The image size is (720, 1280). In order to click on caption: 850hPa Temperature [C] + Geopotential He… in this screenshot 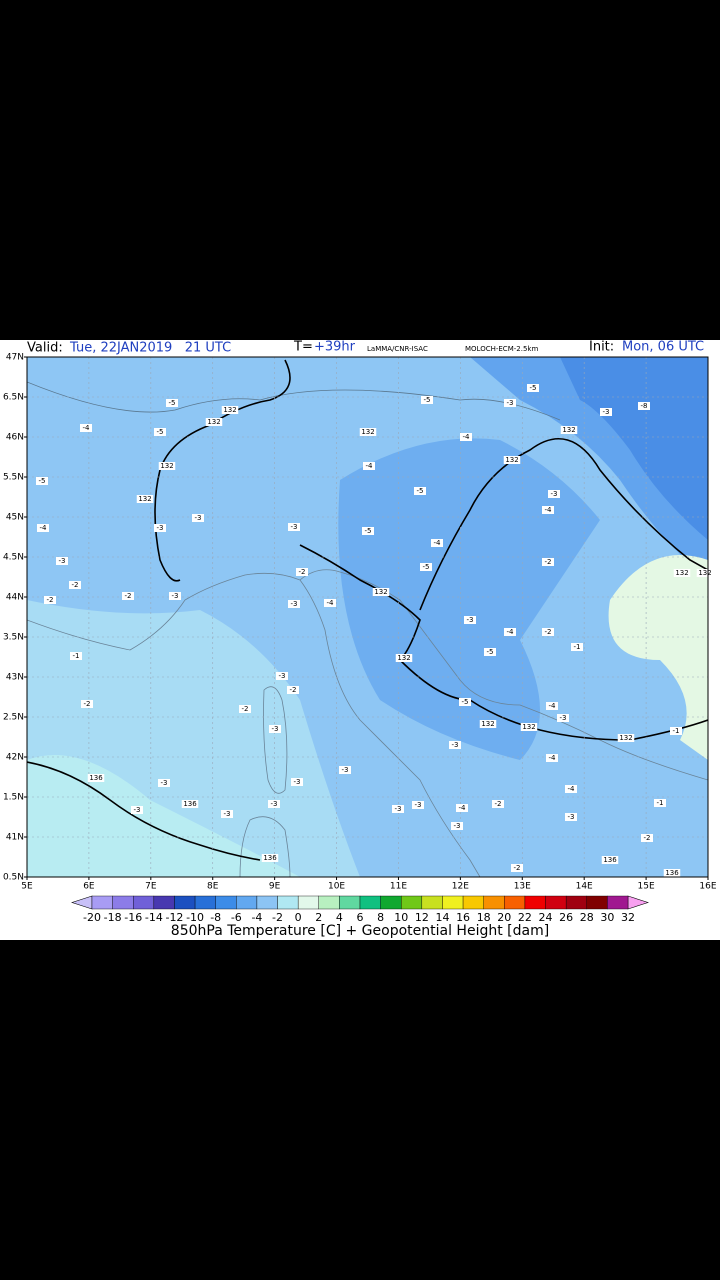, I will do `click(360, 931)`.